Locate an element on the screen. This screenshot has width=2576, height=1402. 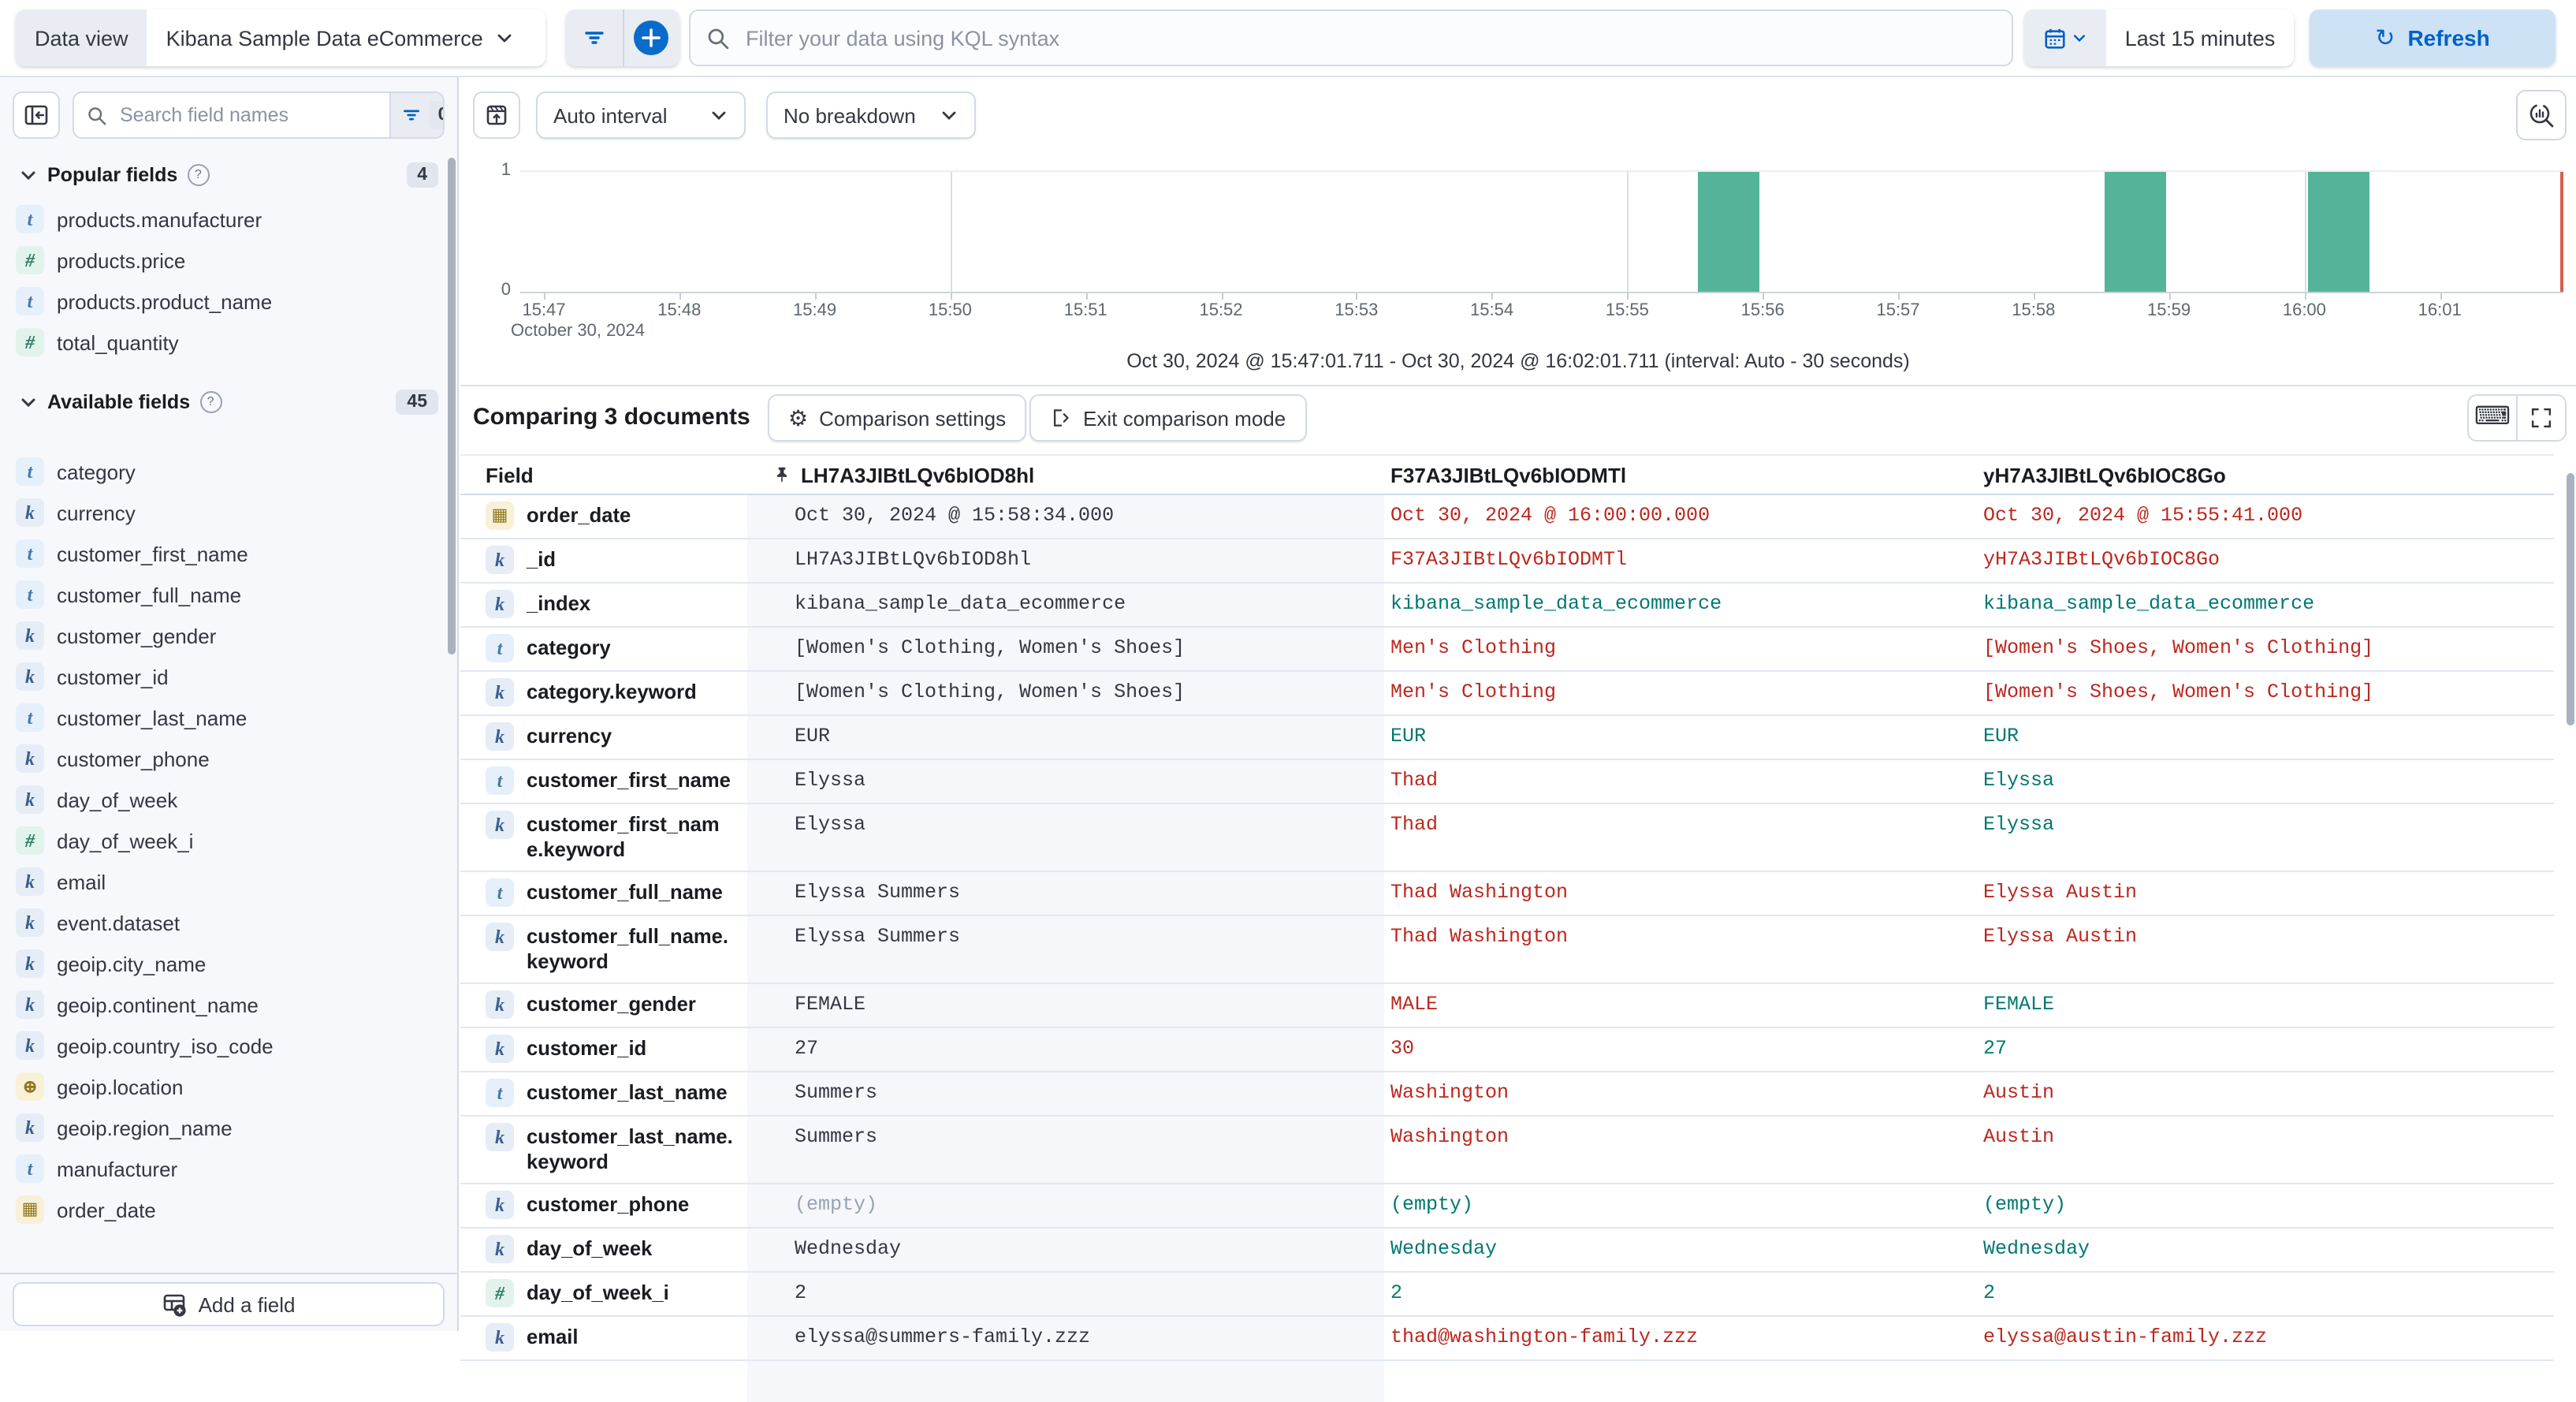
table-row-partial is located at coordinates (1507, 1382).